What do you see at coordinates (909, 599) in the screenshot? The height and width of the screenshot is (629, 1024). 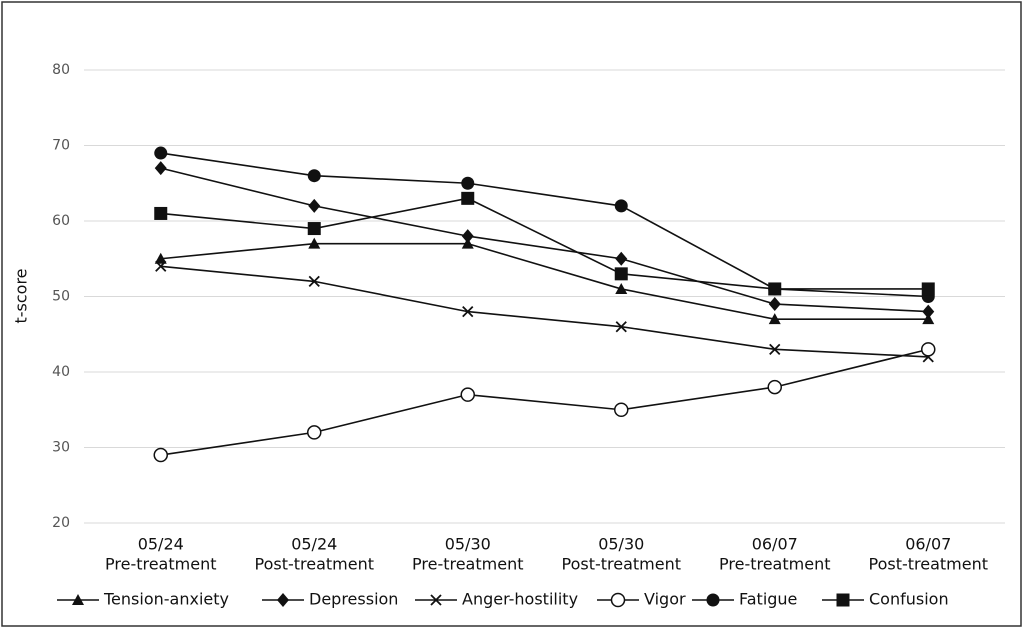 I see `legend-label: Confusion` at bounding box center [909, 599].